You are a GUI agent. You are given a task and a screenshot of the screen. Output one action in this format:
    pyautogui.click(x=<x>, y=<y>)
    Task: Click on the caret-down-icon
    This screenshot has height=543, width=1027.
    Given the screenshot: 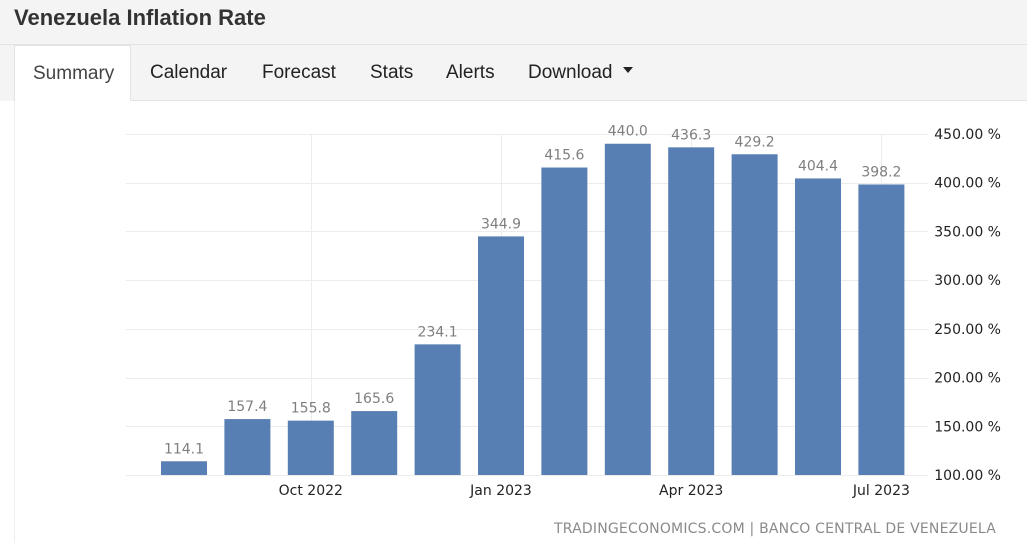 What is the action you would take?
    pyautogui.click(x=627, y=69)
    